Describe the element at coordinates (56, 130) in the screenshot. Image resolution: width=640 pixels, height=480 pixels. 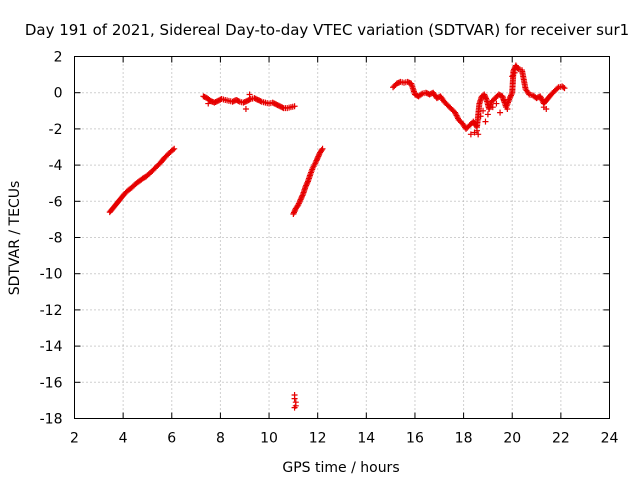
I see `y-tick-label: -2` at that location.